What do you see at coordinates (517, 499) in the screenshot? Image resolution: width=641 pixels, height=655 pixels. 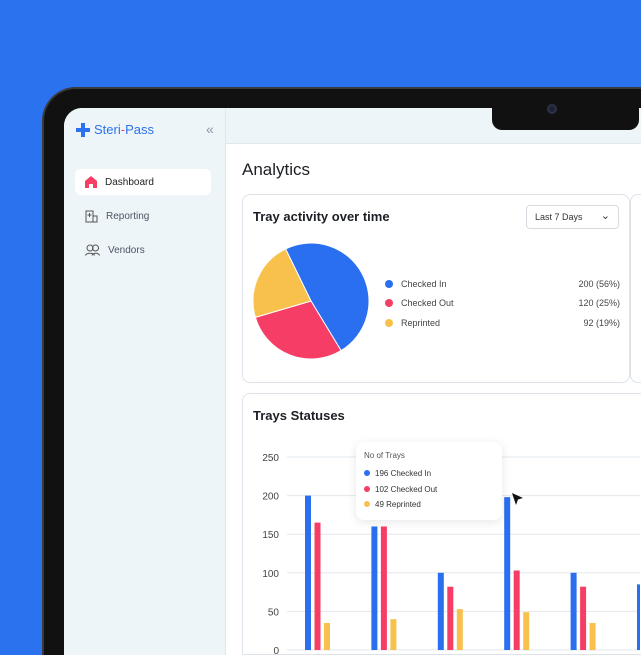 I see `mouse-cursor-icon` at bounding box center [517, 499].